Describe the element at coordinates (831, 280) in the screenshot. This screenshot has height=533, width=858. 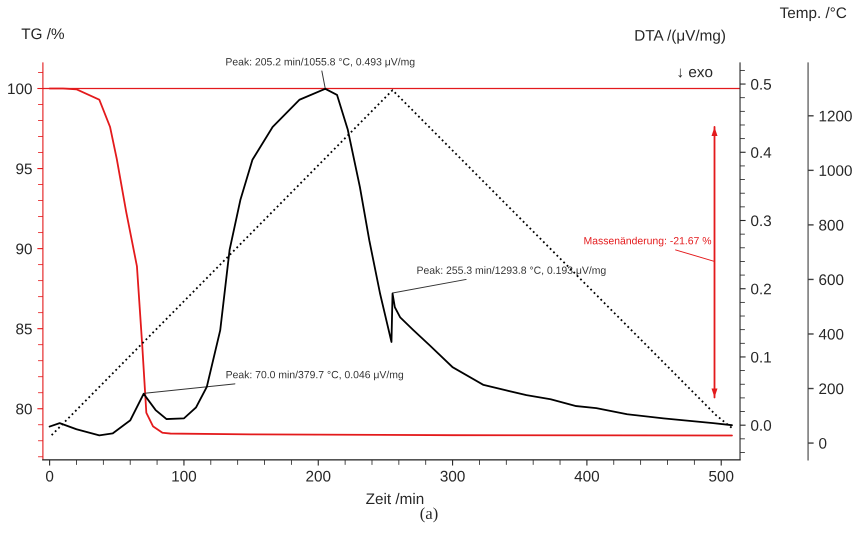
I see `y3-tick-label: 600` at that location.